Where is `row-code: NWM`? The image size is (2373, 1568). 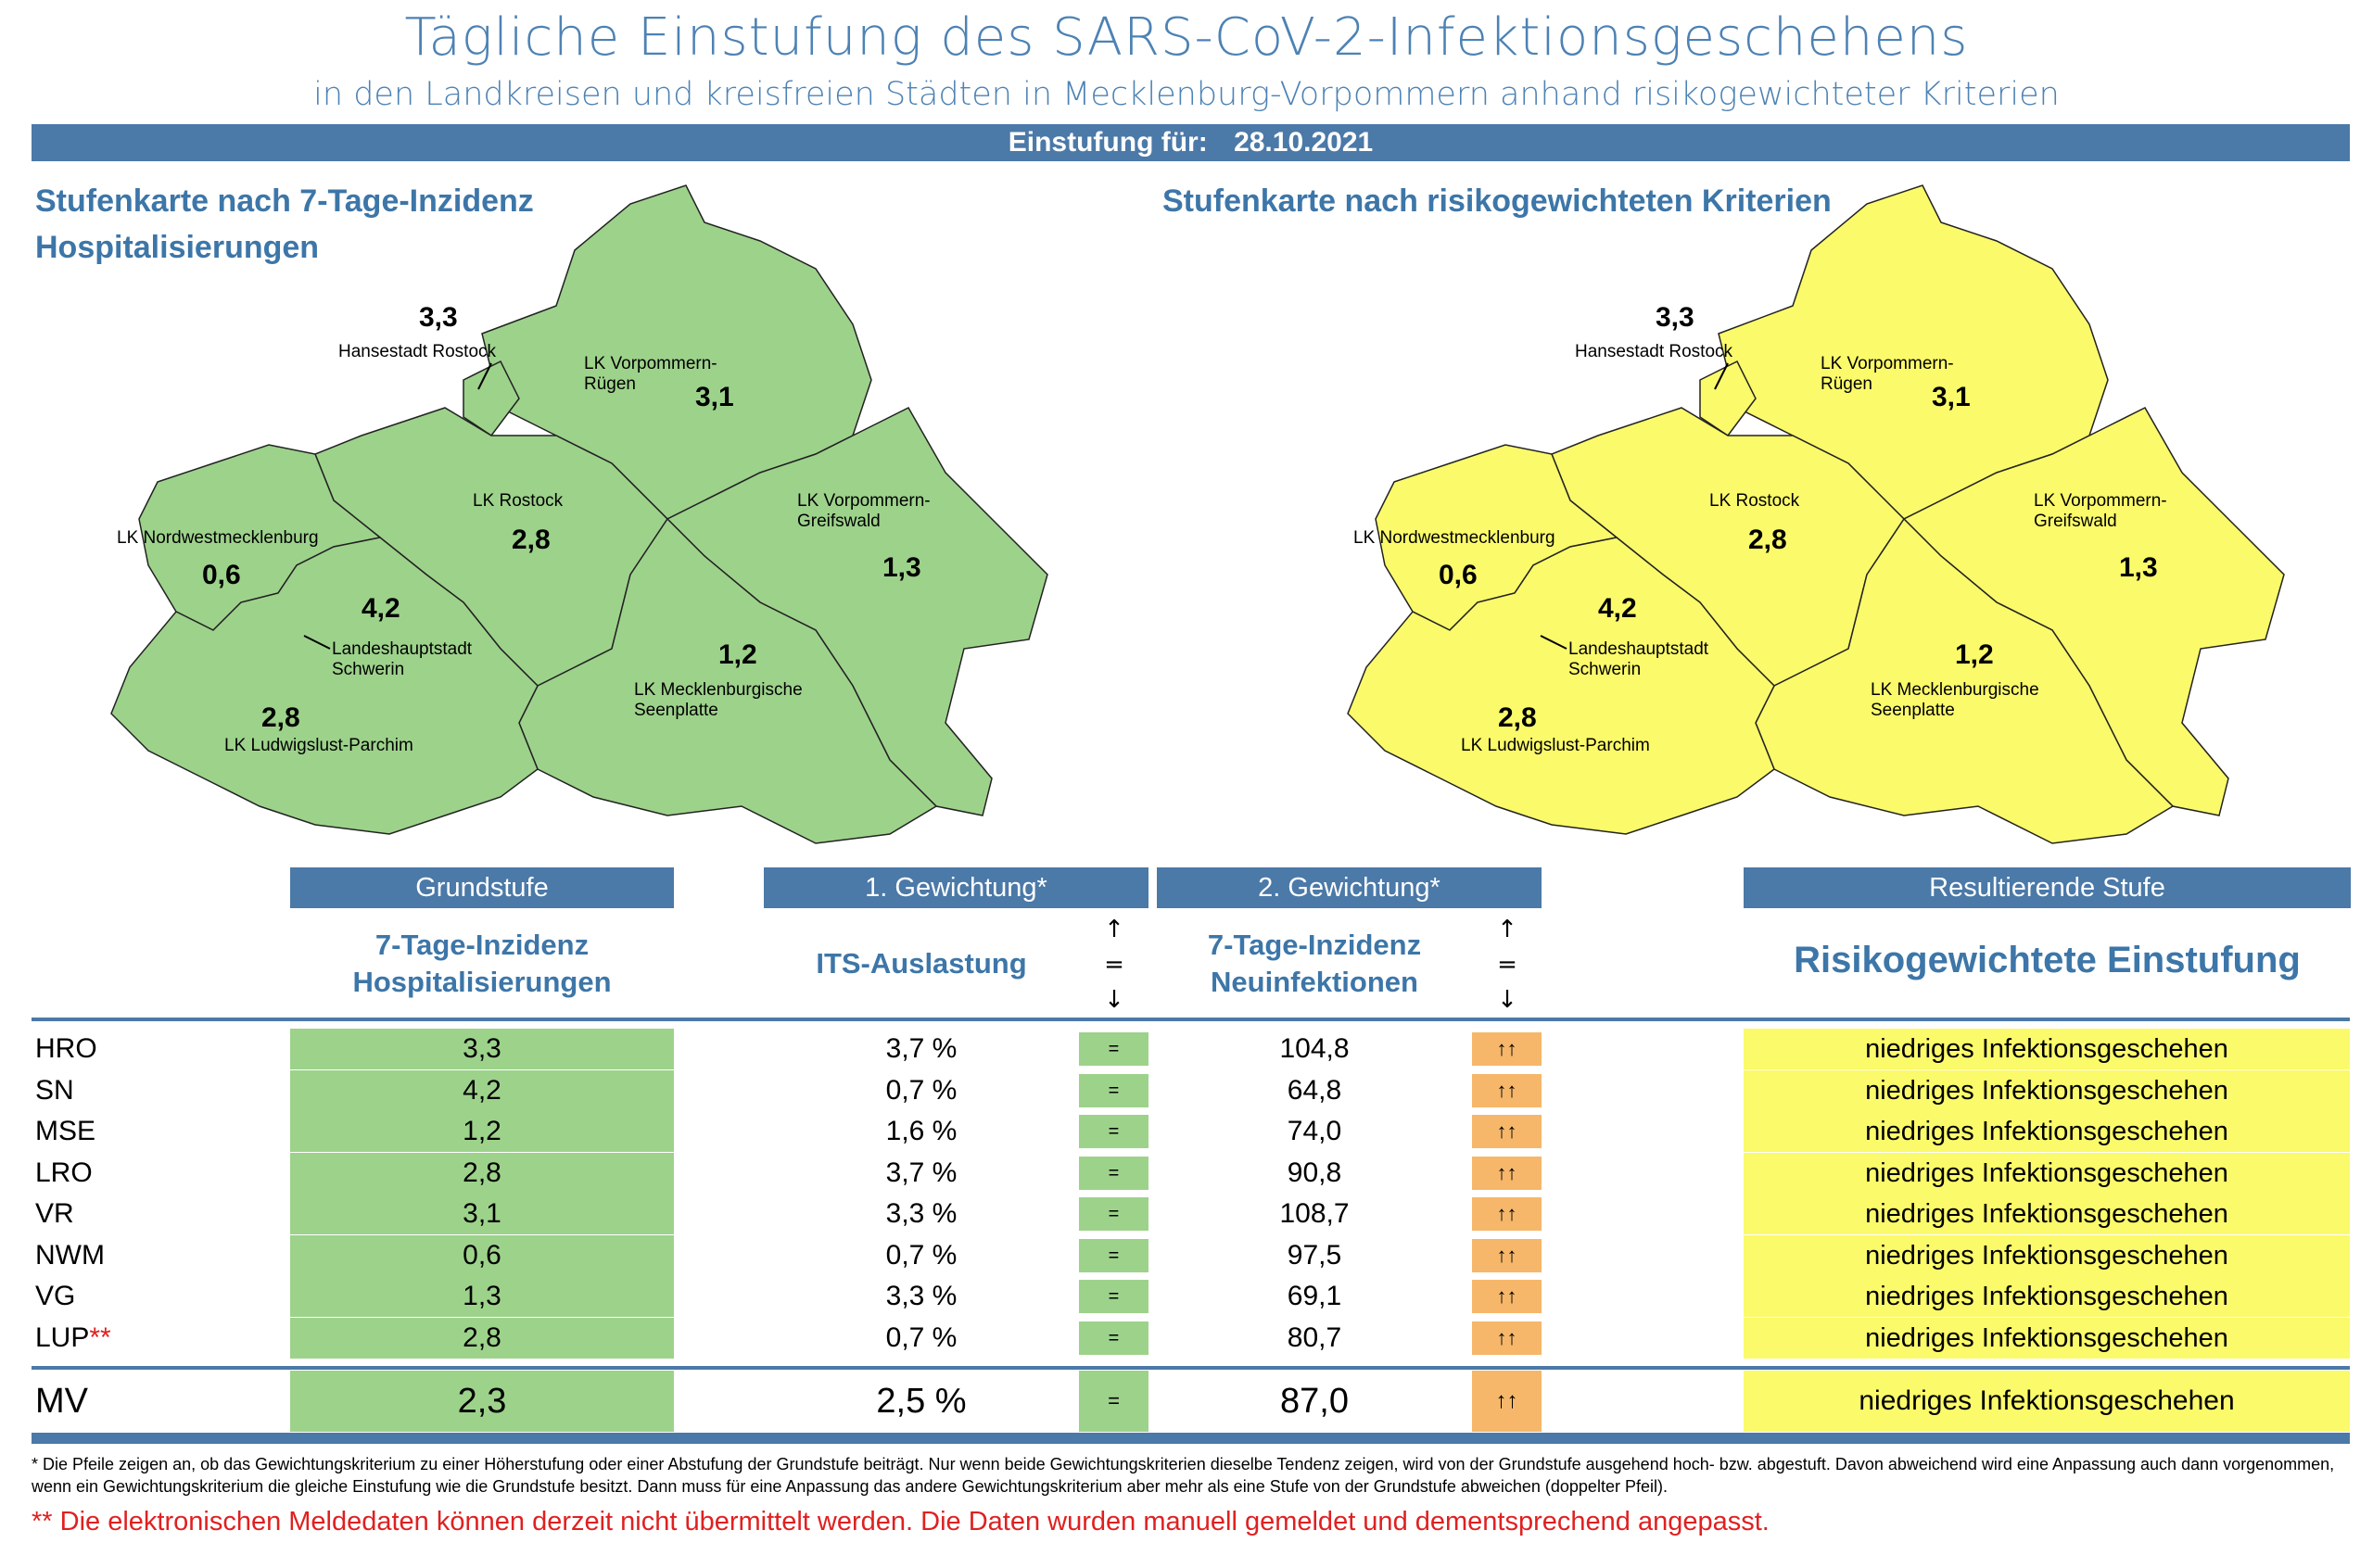
row-code: NWM is located at coordinates (70, 1255).